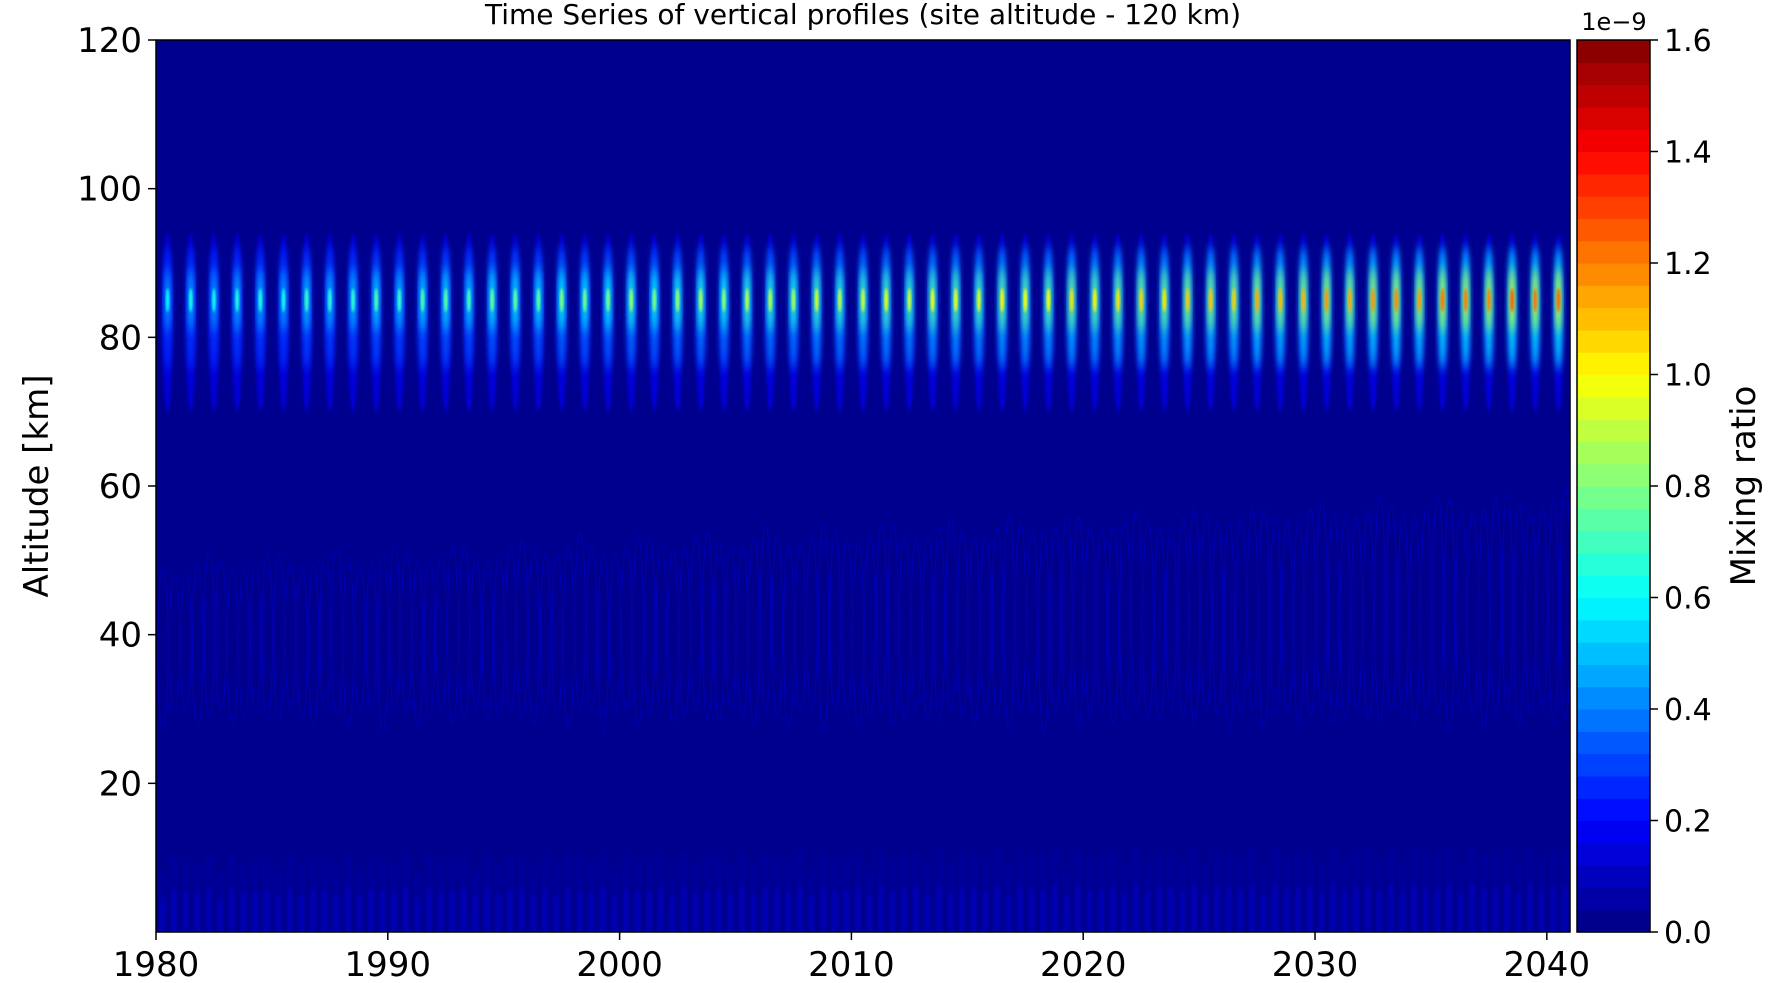 The image size is (1768, 983). I want to click on x-tick-label: 2020, so click(1083, 964).